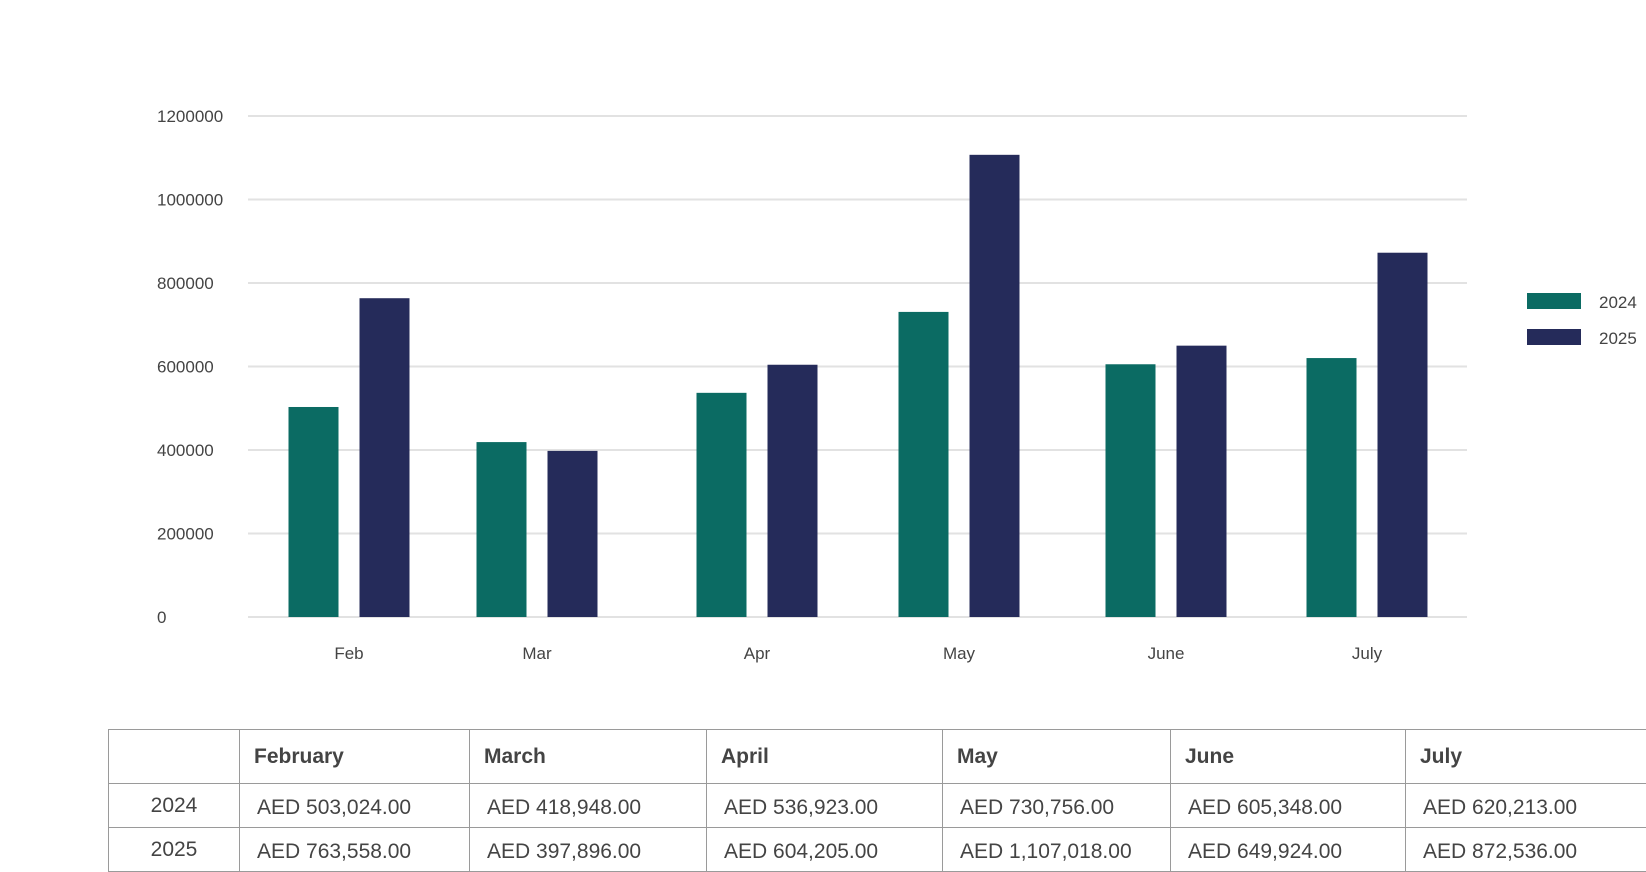 Image resolution: width=1646 pixels, height=872 pixels. I want to click on y-tick-label: 200000, so click(185, 534).